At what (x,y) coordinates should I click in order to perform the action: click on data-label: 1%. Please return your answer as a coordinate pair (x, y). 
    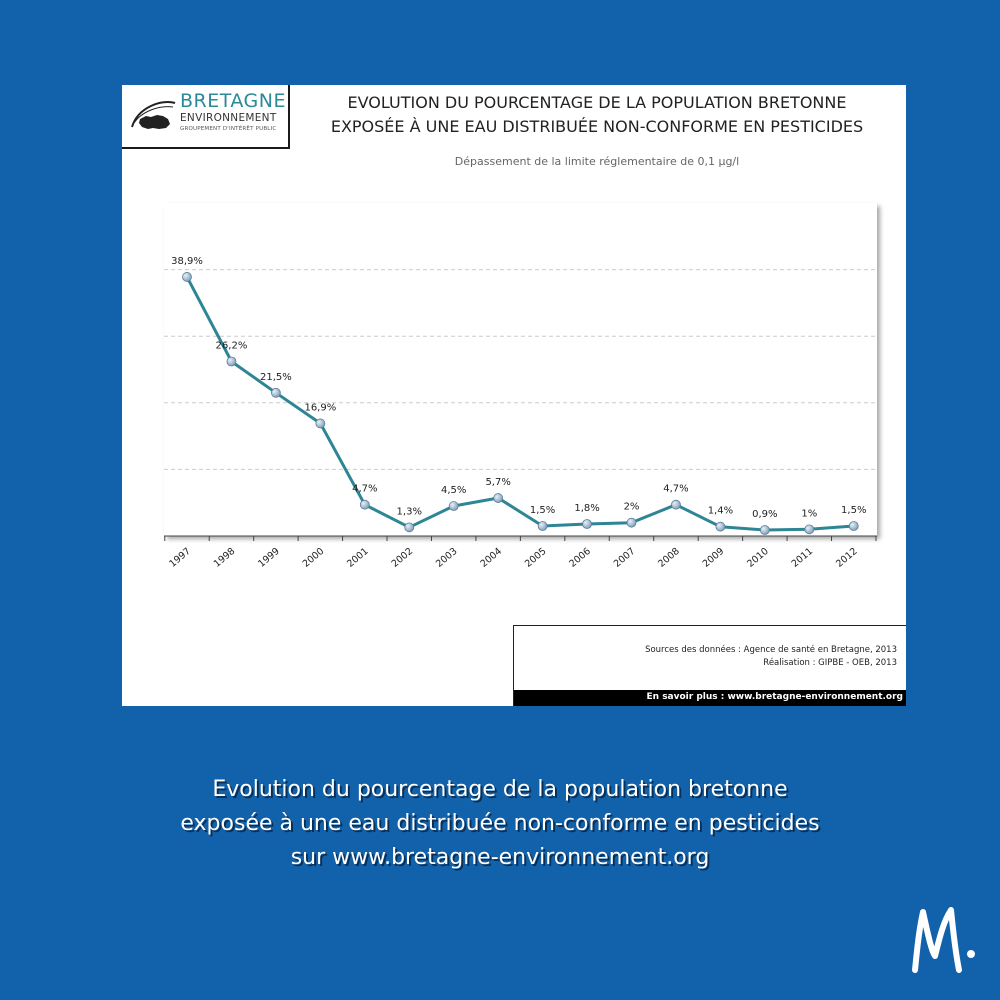
    Looking at the image, I should click on (809, 513).